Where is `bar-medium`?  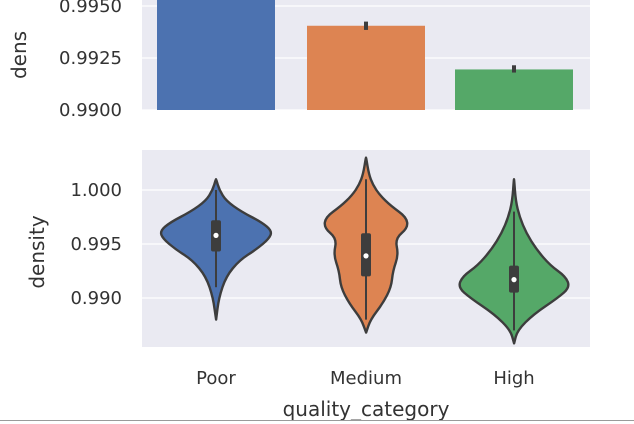
bar-medium is located at coordinates (366, 67).